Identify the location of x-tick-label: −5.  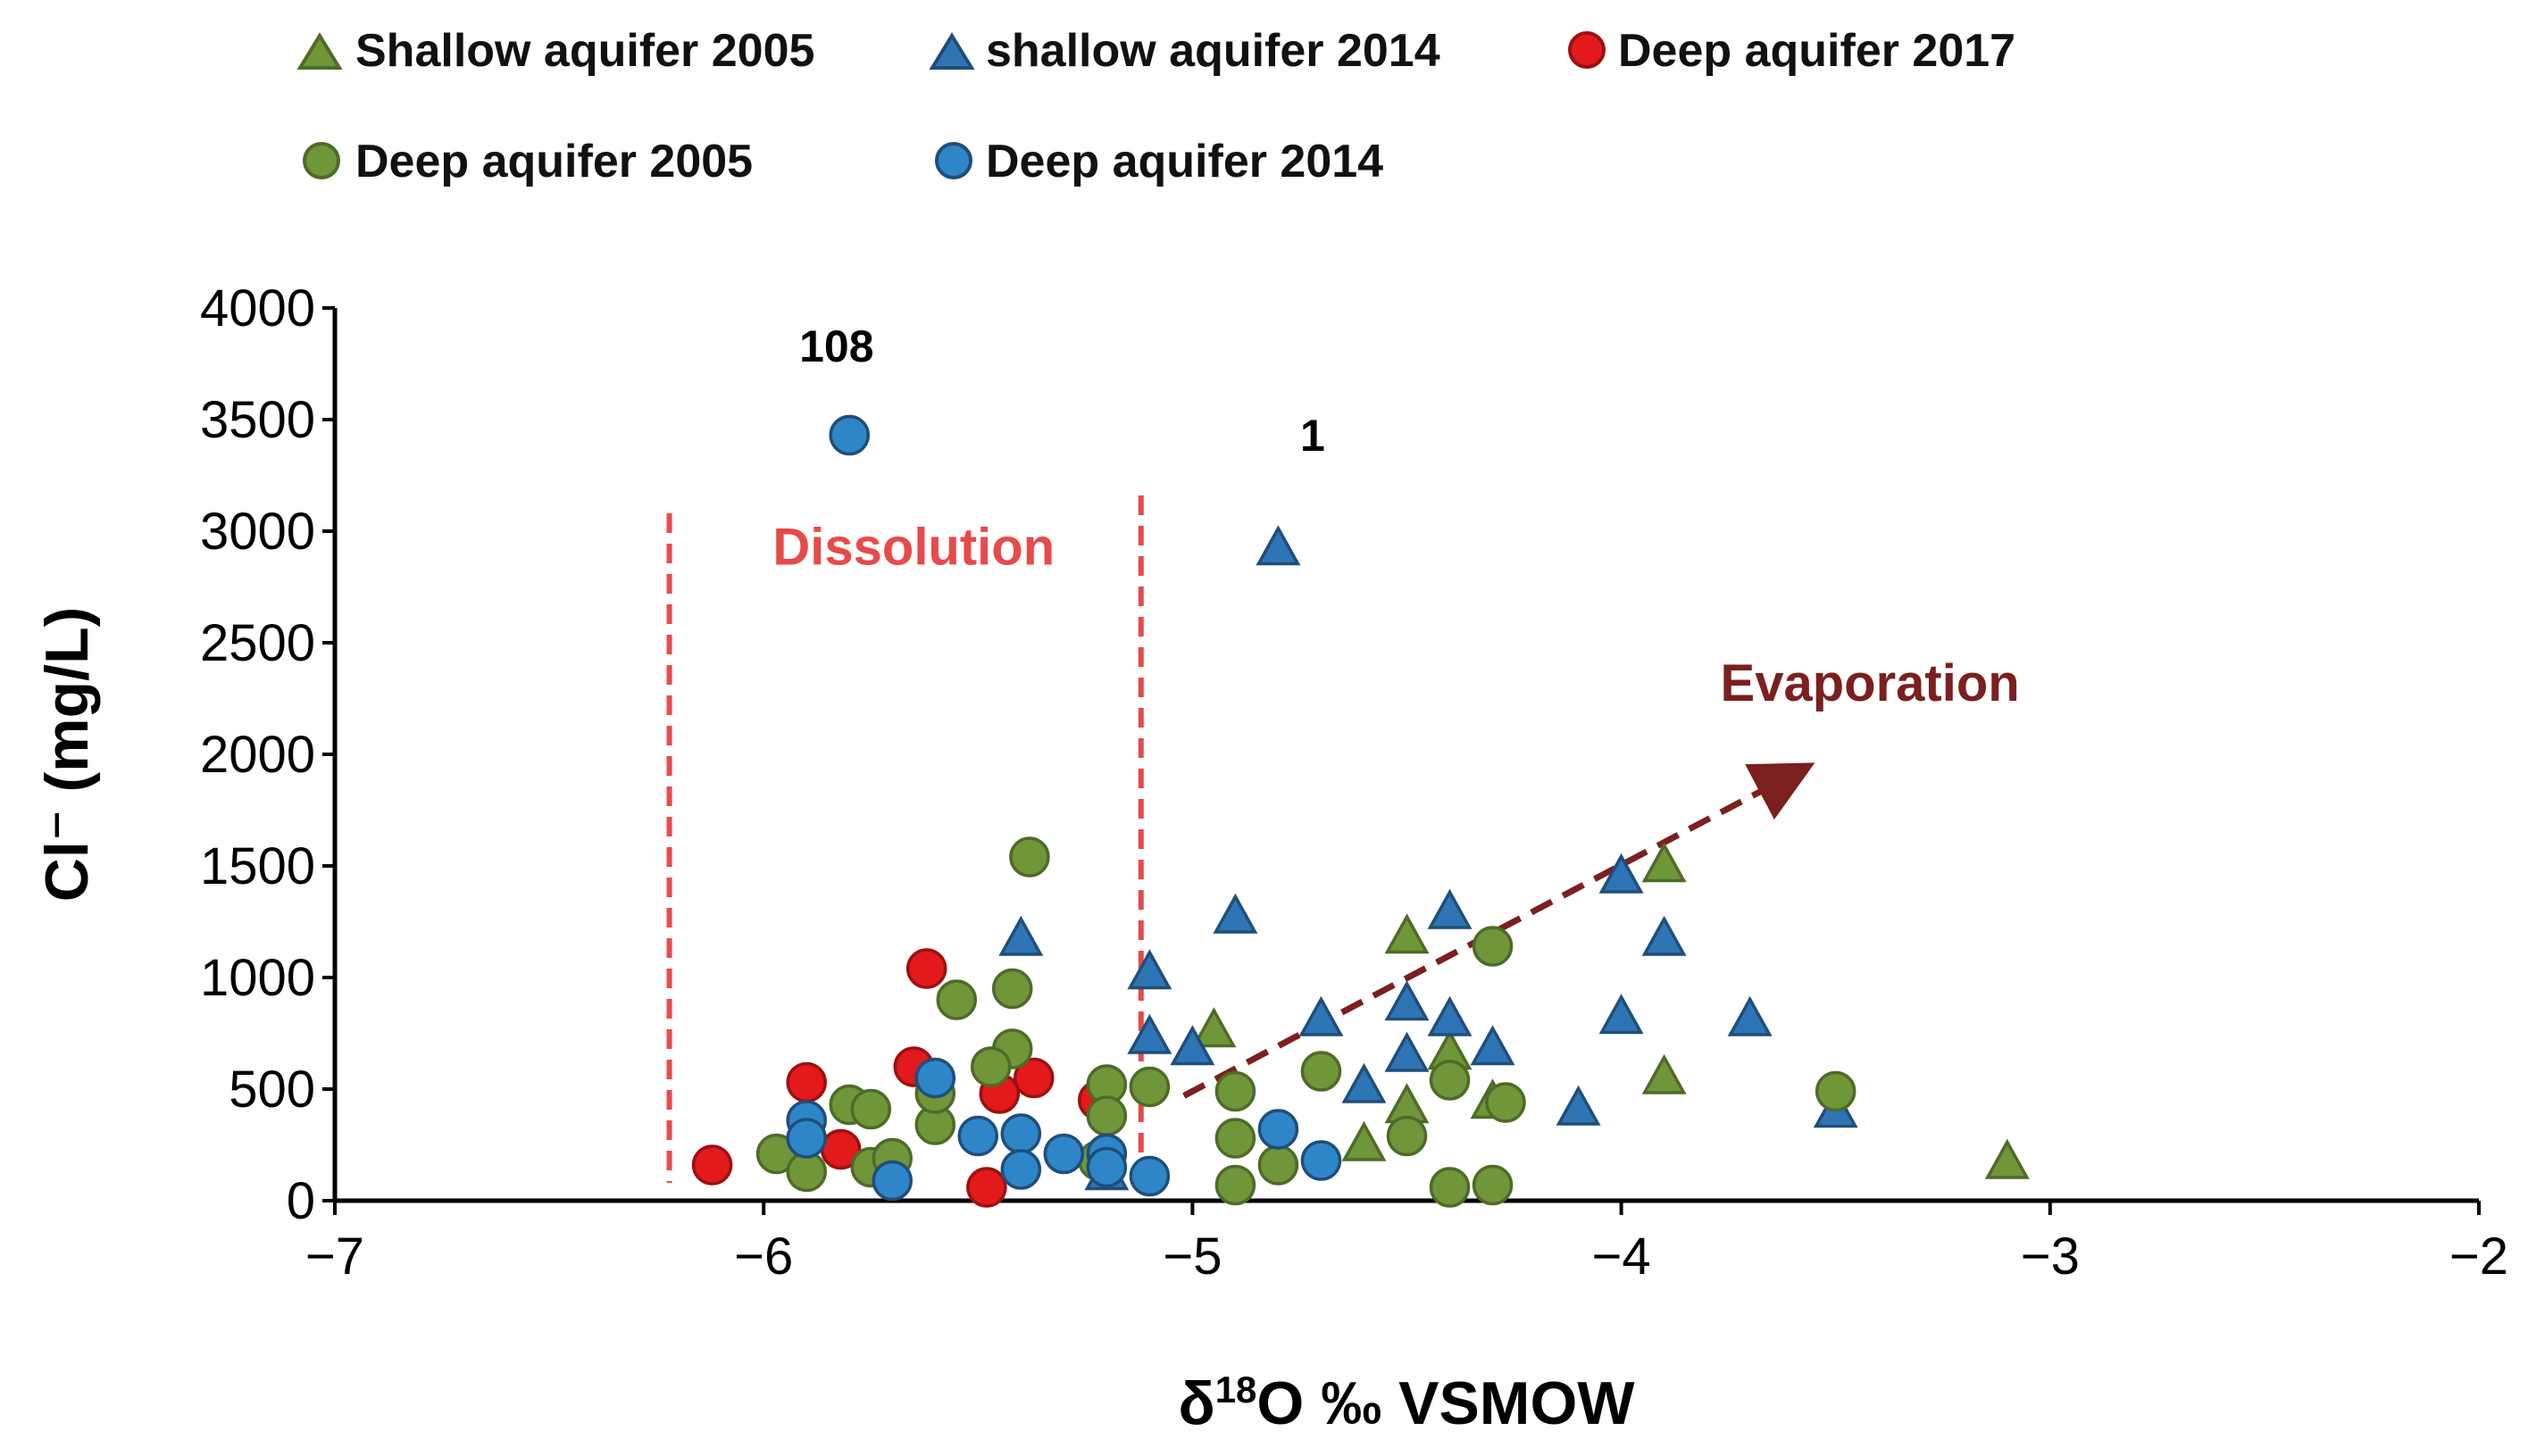
(1192, 1256).